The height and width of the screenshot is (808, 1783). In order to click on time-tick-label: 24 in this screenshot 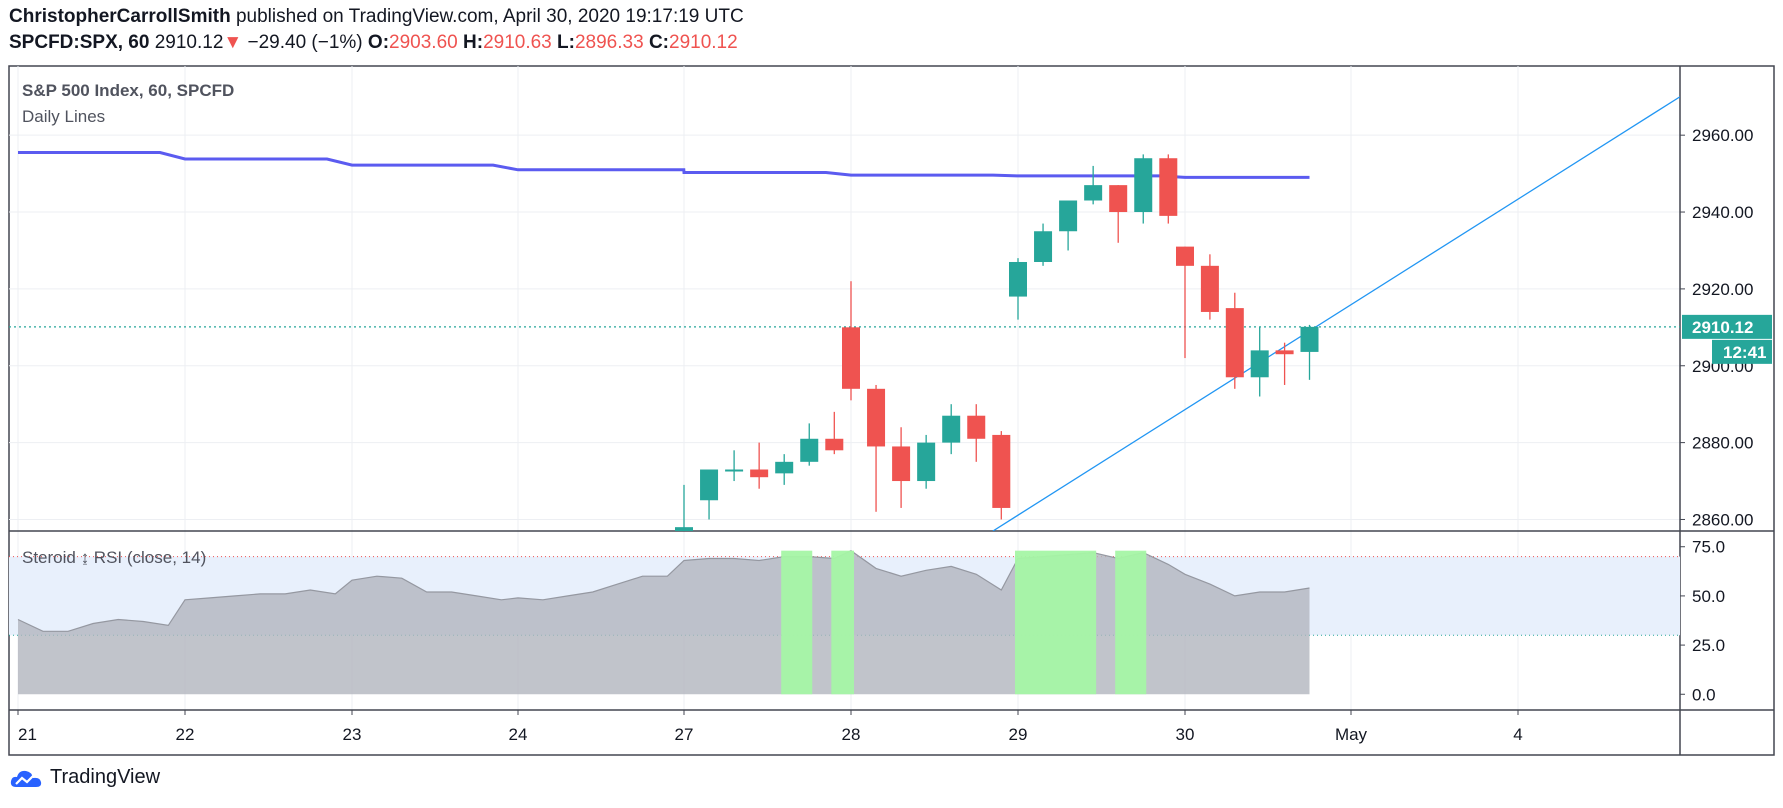, I will do `click(518, 734)`.